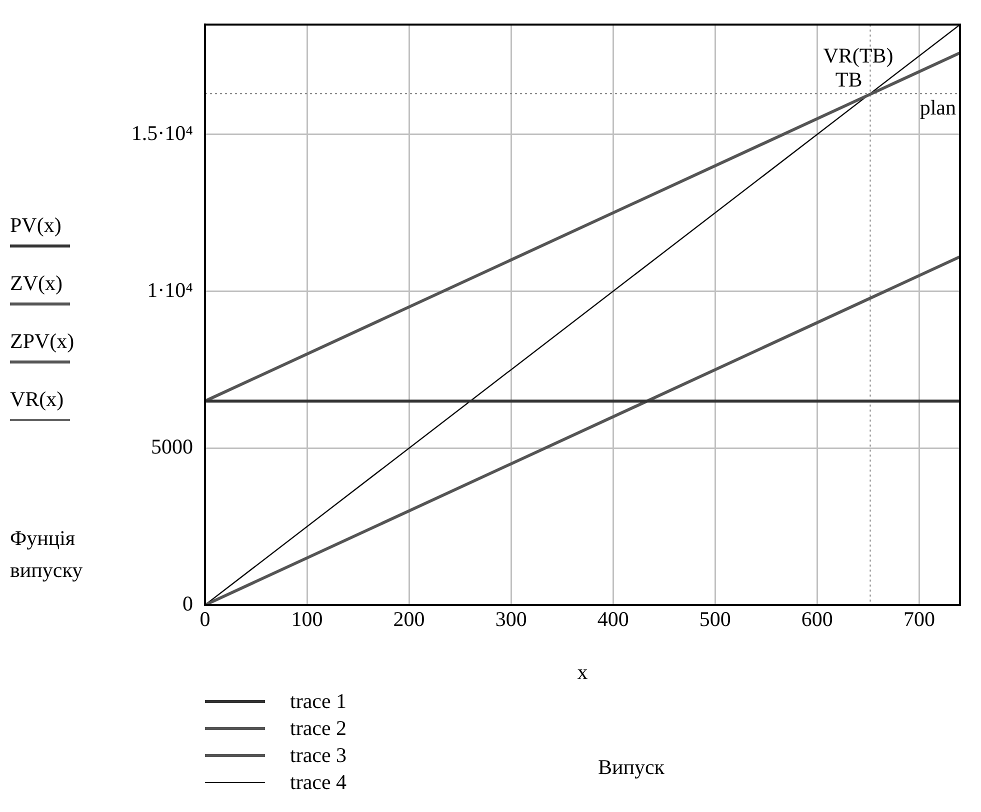 The height and width of the screenshot is (812, 981). What do you see at coordinates (938, 108) in the screenshot?
I see `annotation: plan` at bounding box center [938, 108].